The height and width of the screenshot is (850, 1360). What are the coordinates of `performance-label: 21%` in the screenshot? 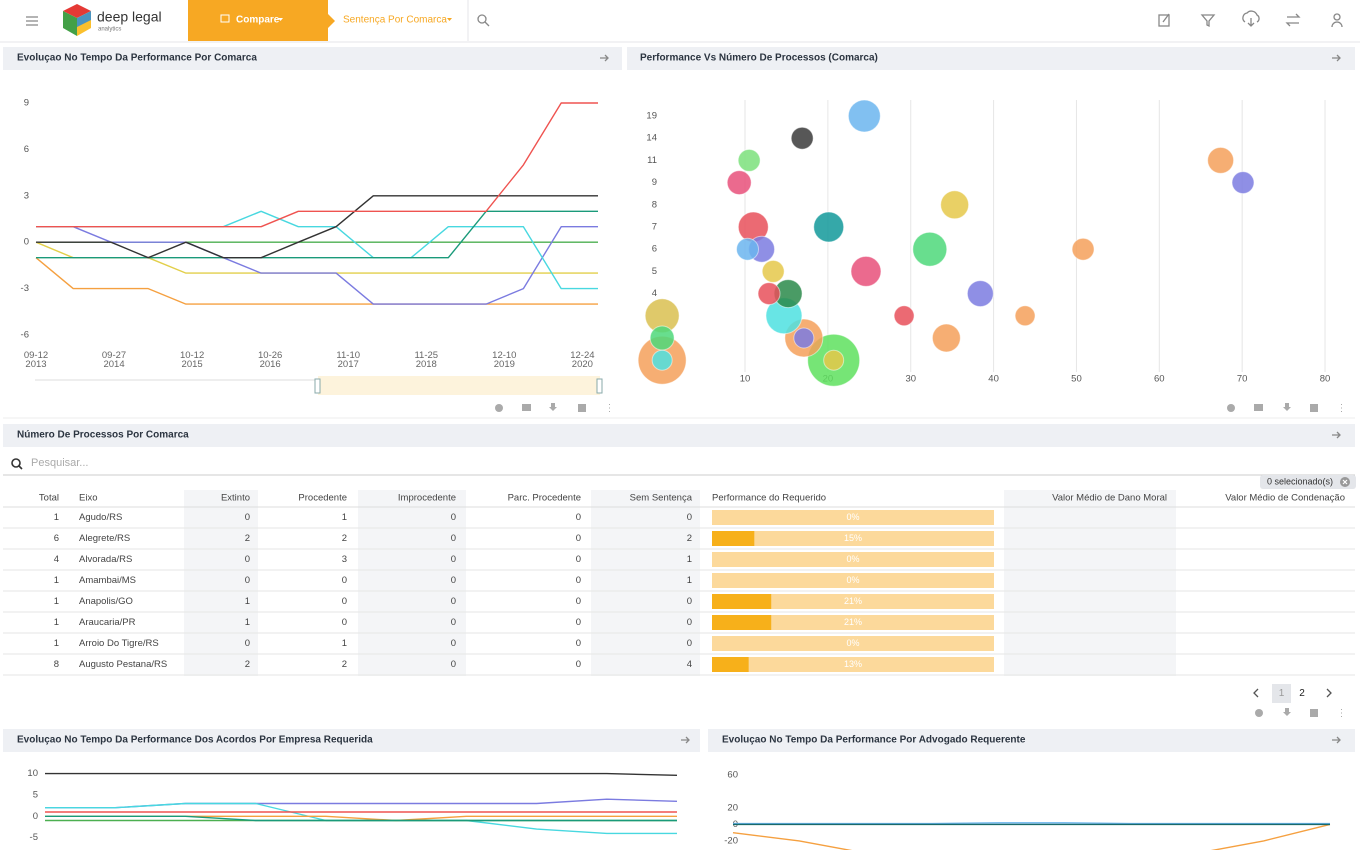 It's located at (853, 601).